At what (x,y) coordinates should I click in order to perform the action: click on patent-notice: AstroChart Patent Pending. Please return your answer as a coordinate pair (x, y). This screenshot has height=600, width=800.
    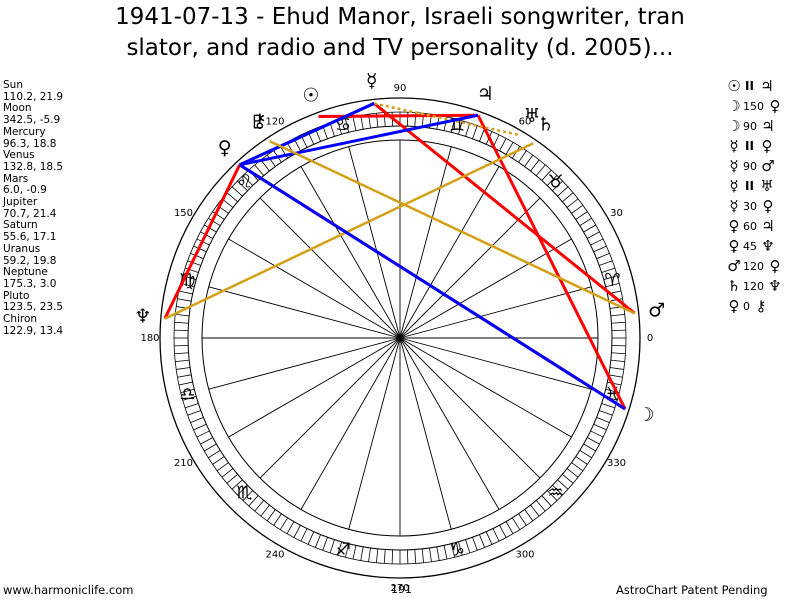
    Looking at the image, I should click on (692, 590).